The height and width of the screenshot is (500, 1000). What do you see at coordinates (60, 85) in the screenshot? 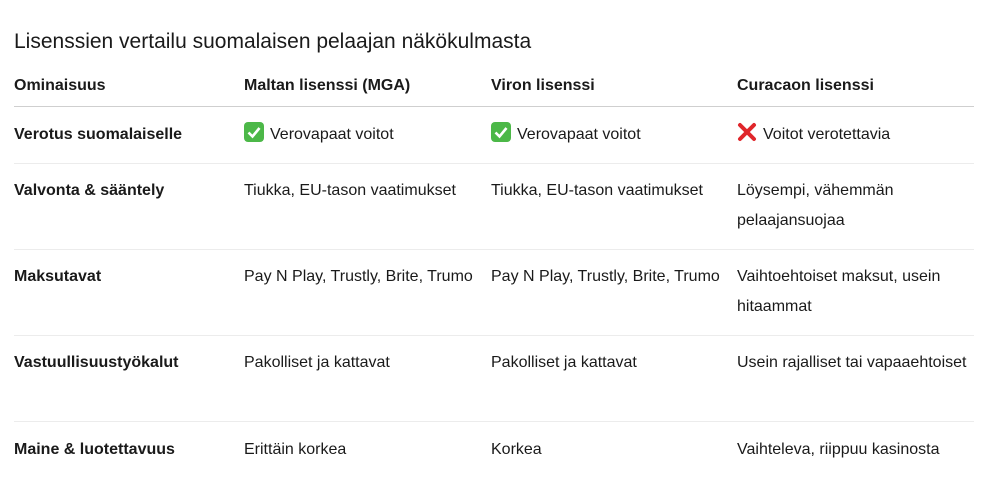
I see `header-cell: Ominaisuus` at bounding box center [60, 85].